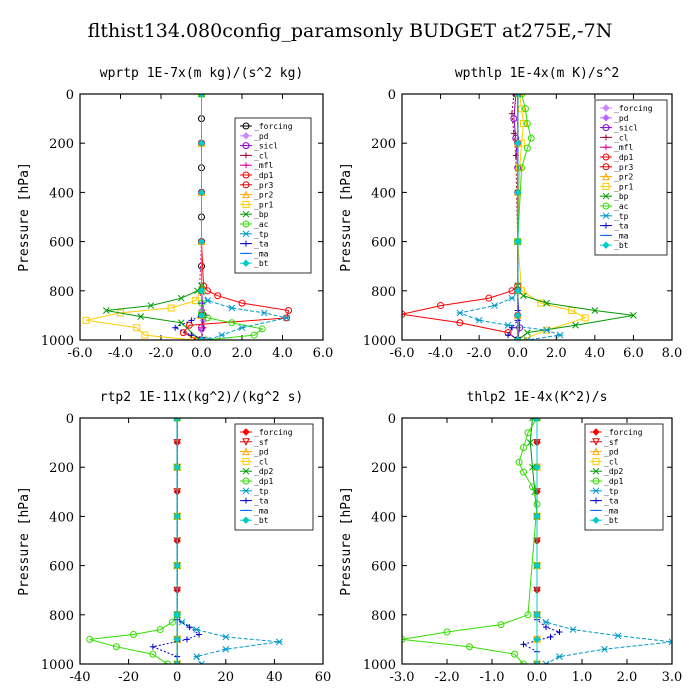 The height and width of the screenshot is (700, 700). I want to click on legend-label: _pr2, so click(263, 195).